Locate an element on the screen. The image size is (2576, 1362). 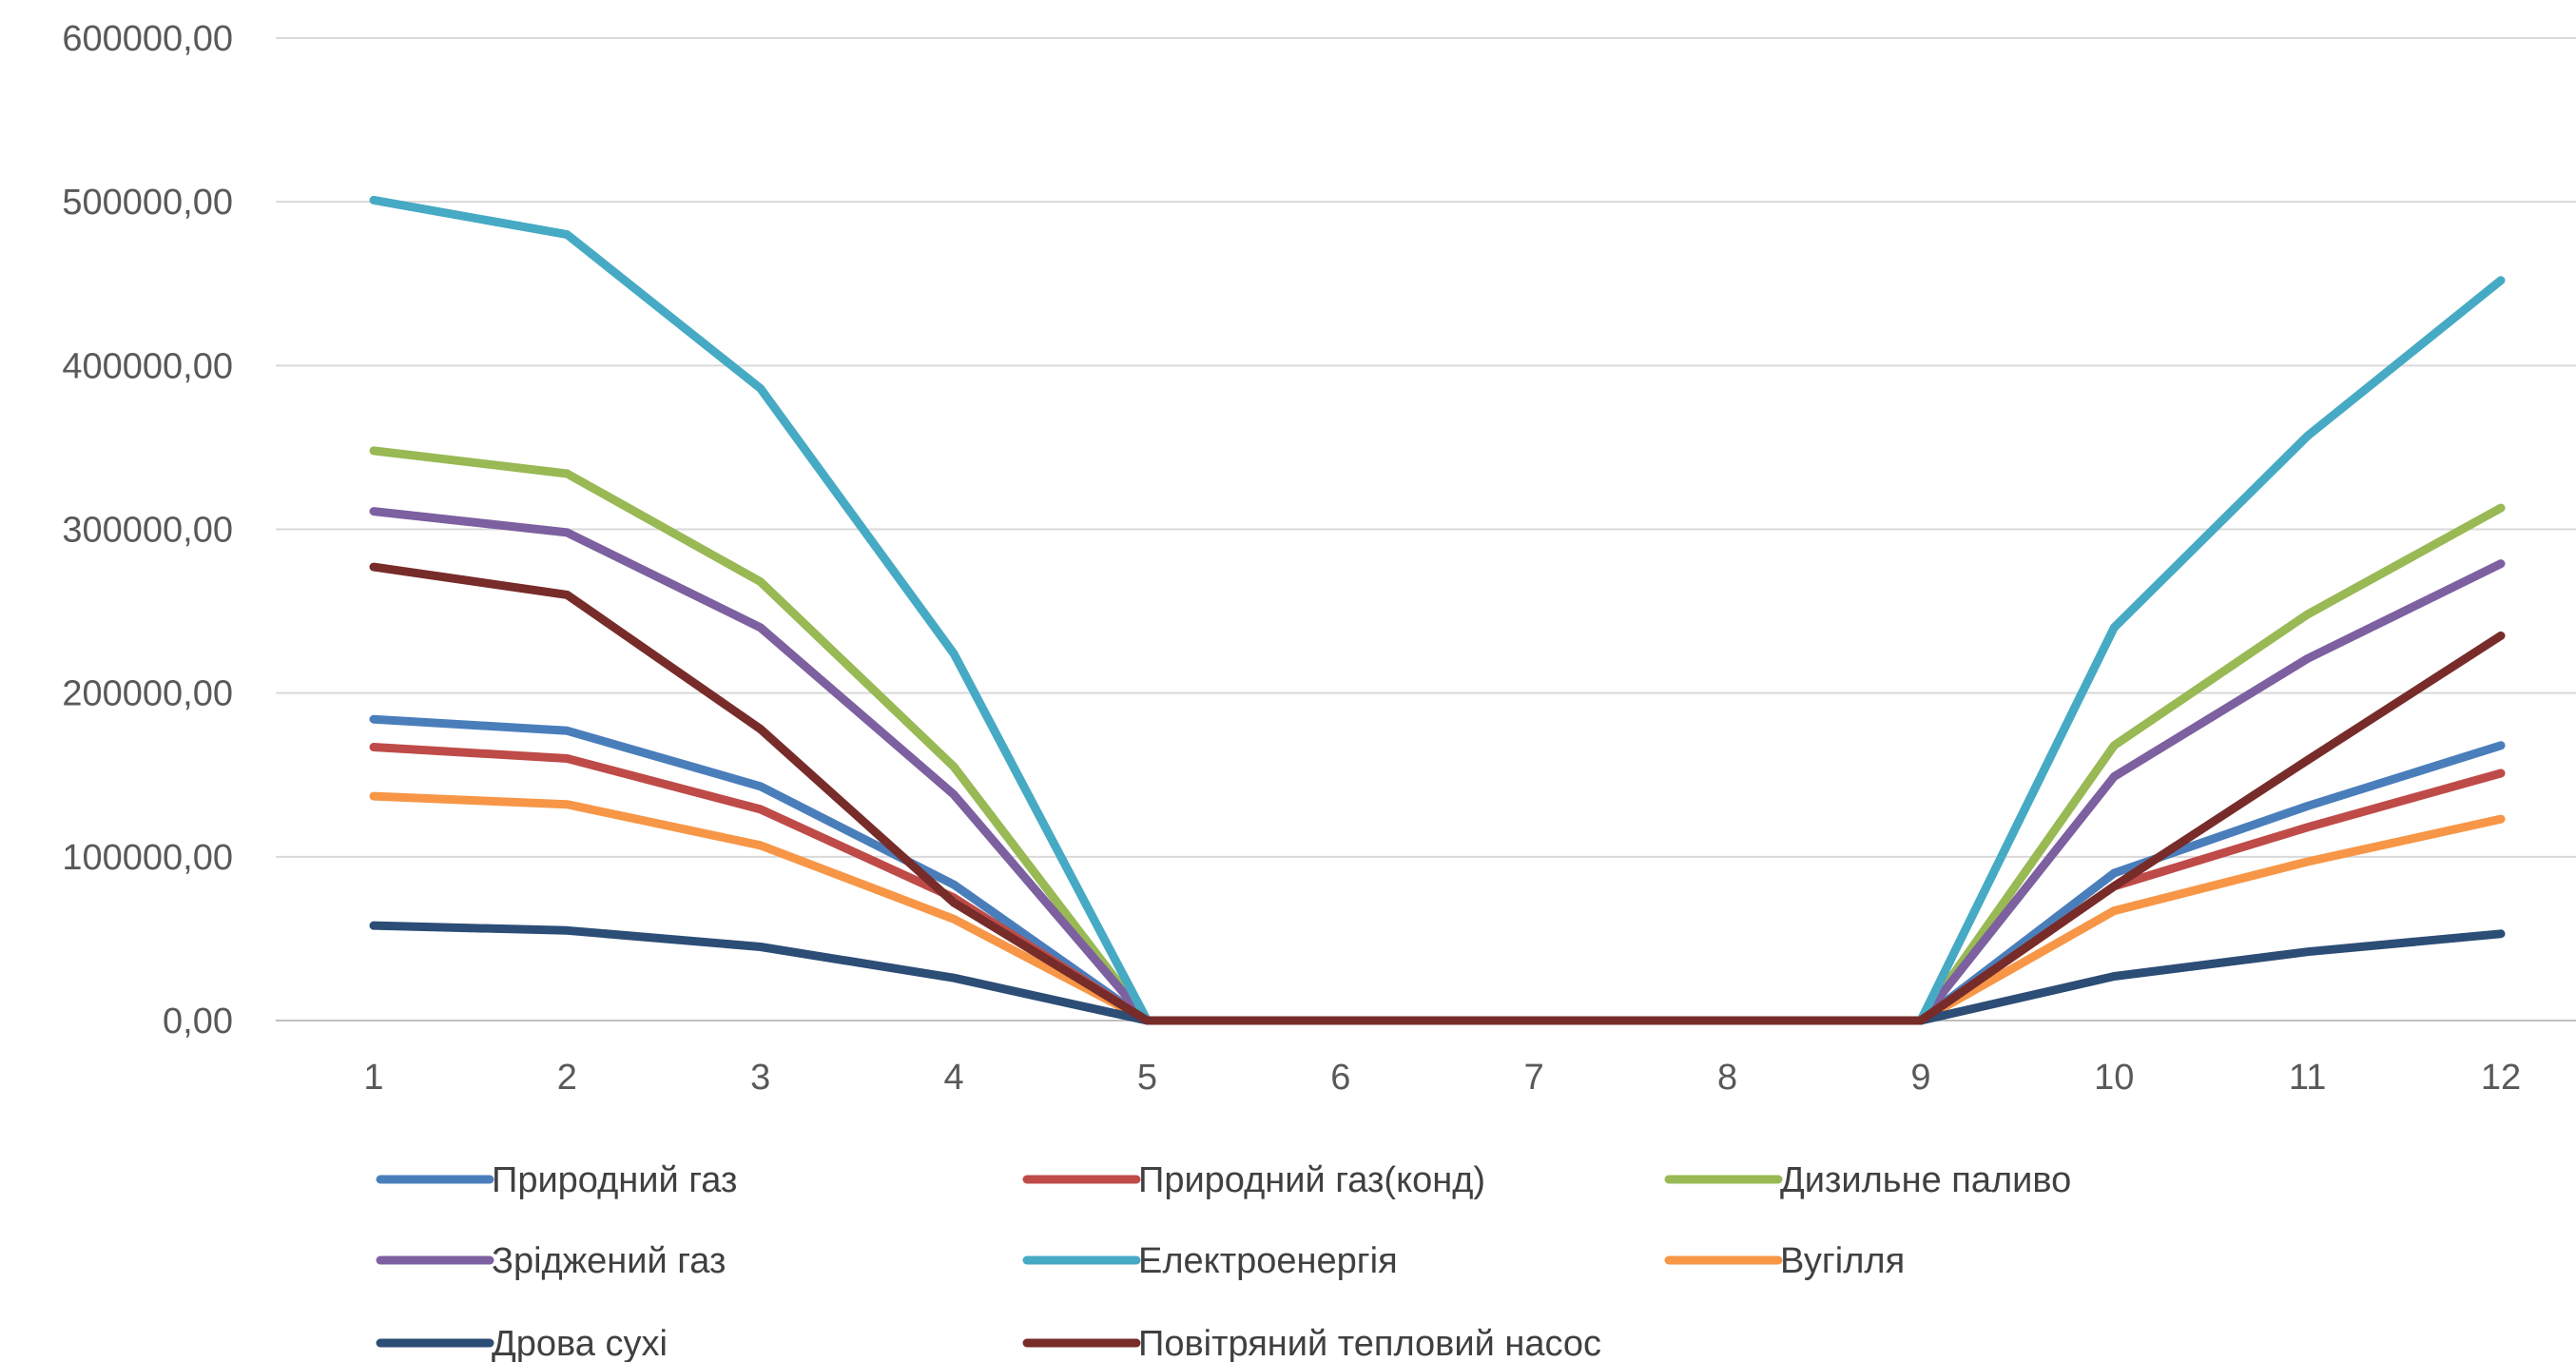
legend-label: Повітряний тепловий насос is located at coordinates (1369, 1343).